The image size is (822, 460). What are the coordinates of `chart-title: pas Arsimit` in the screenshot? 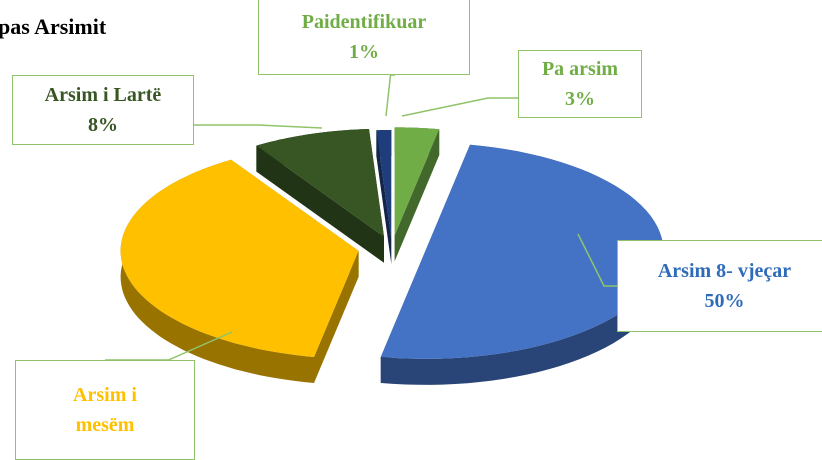 It's located at (53, 26).